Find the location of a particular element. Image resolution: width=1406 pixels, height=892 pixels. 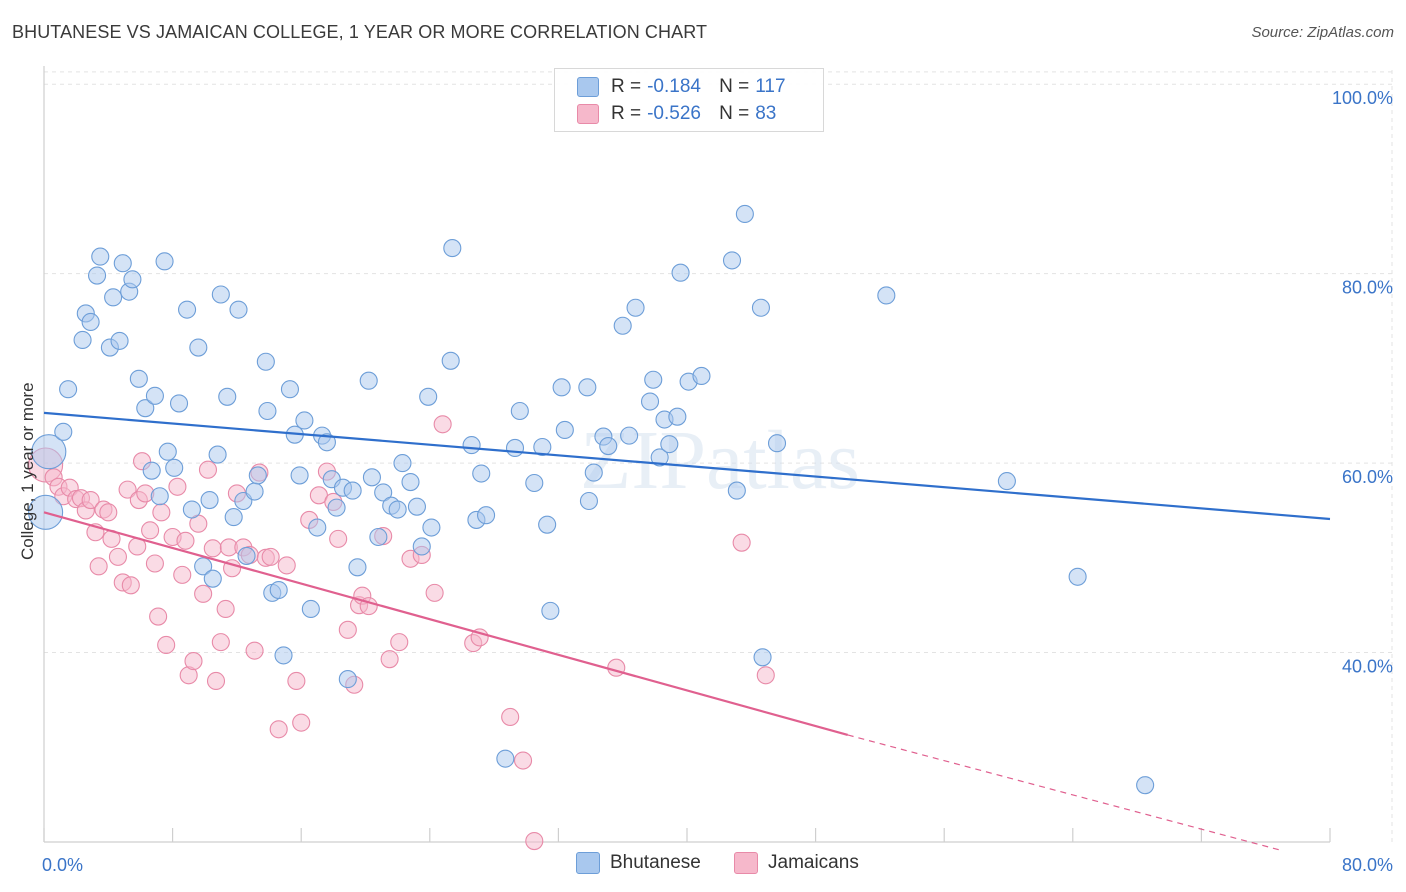

legend-bhutanese: Bhutanese is located at coordinates (638, 863).